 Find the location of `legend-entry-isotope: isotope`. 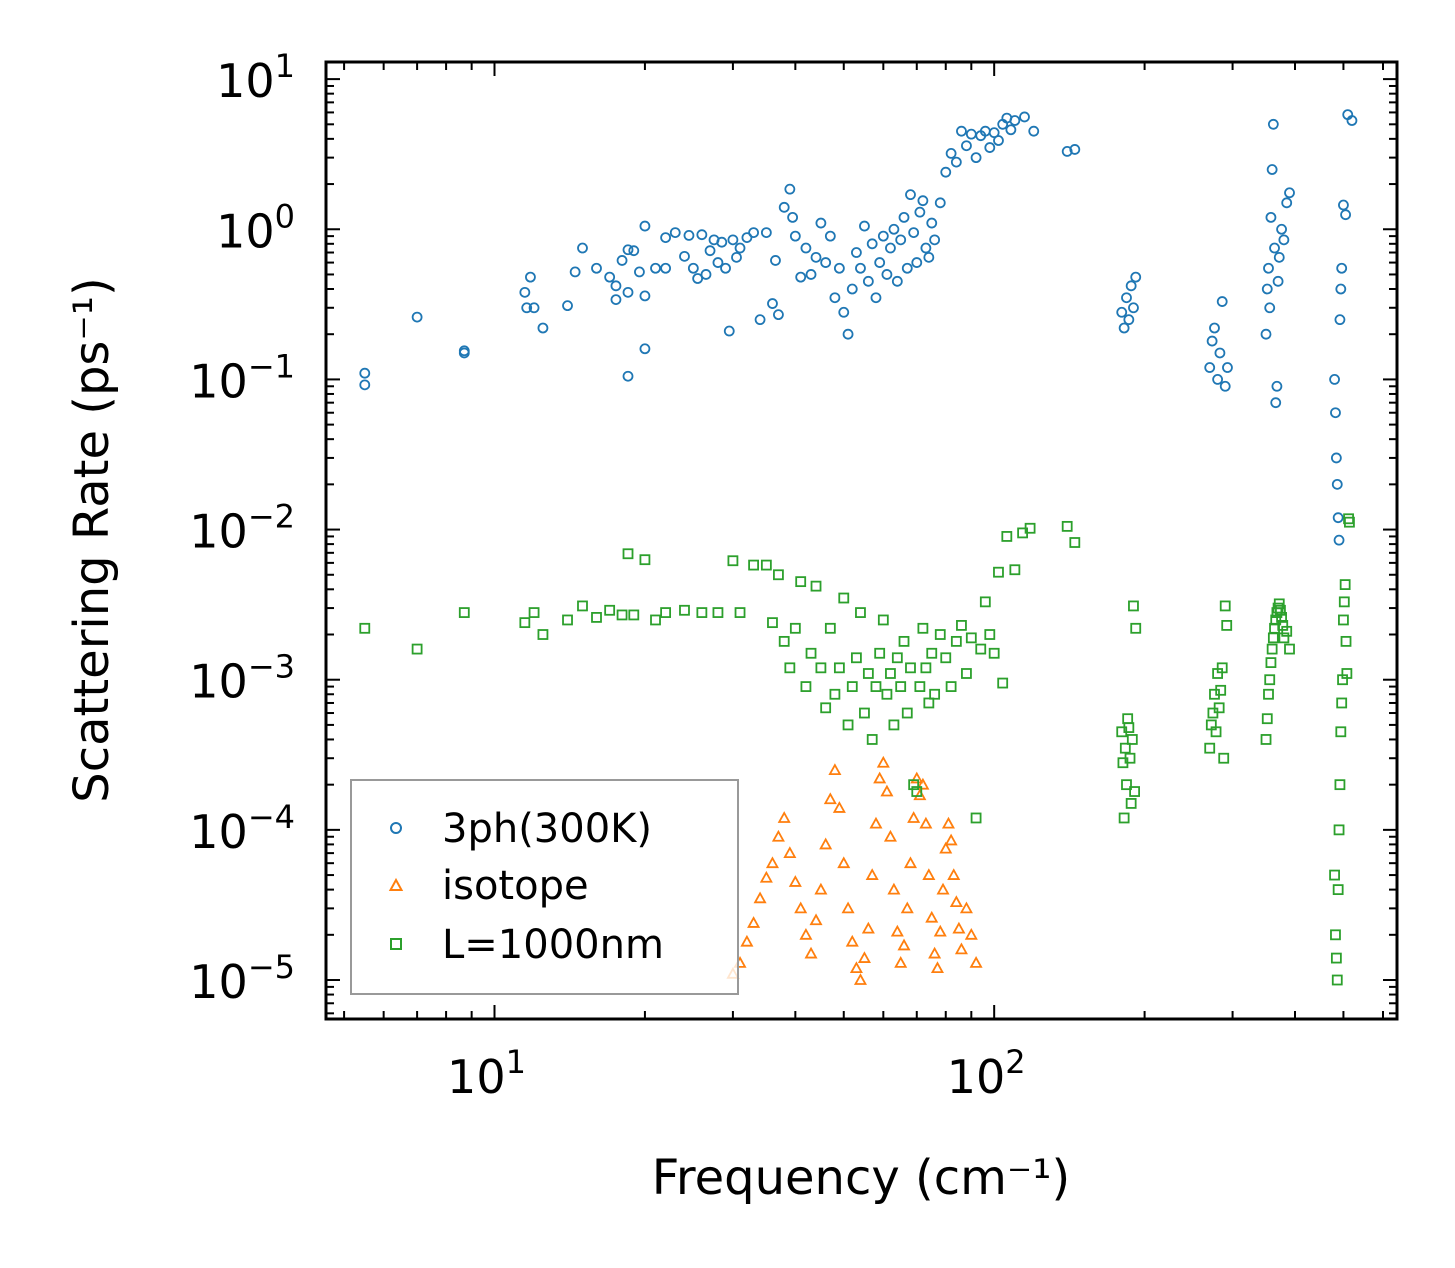

legend-entry-isotope: isotope is located at coordinates (488, 886).